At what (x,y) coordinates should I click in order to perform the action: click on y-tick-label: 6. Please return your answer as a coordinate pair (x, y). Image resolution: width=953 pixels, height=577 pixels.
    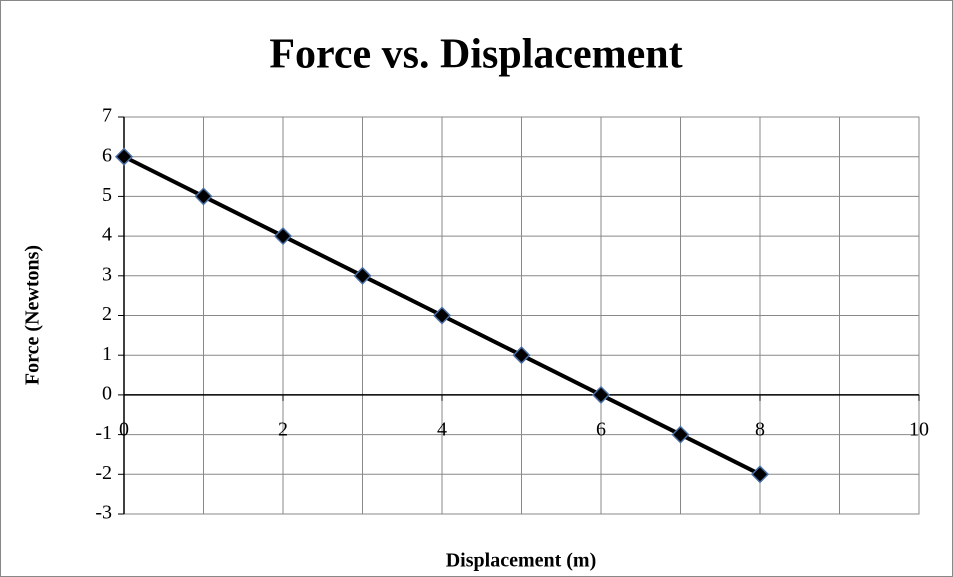
    Looking at the image, I should click on (107, 155).